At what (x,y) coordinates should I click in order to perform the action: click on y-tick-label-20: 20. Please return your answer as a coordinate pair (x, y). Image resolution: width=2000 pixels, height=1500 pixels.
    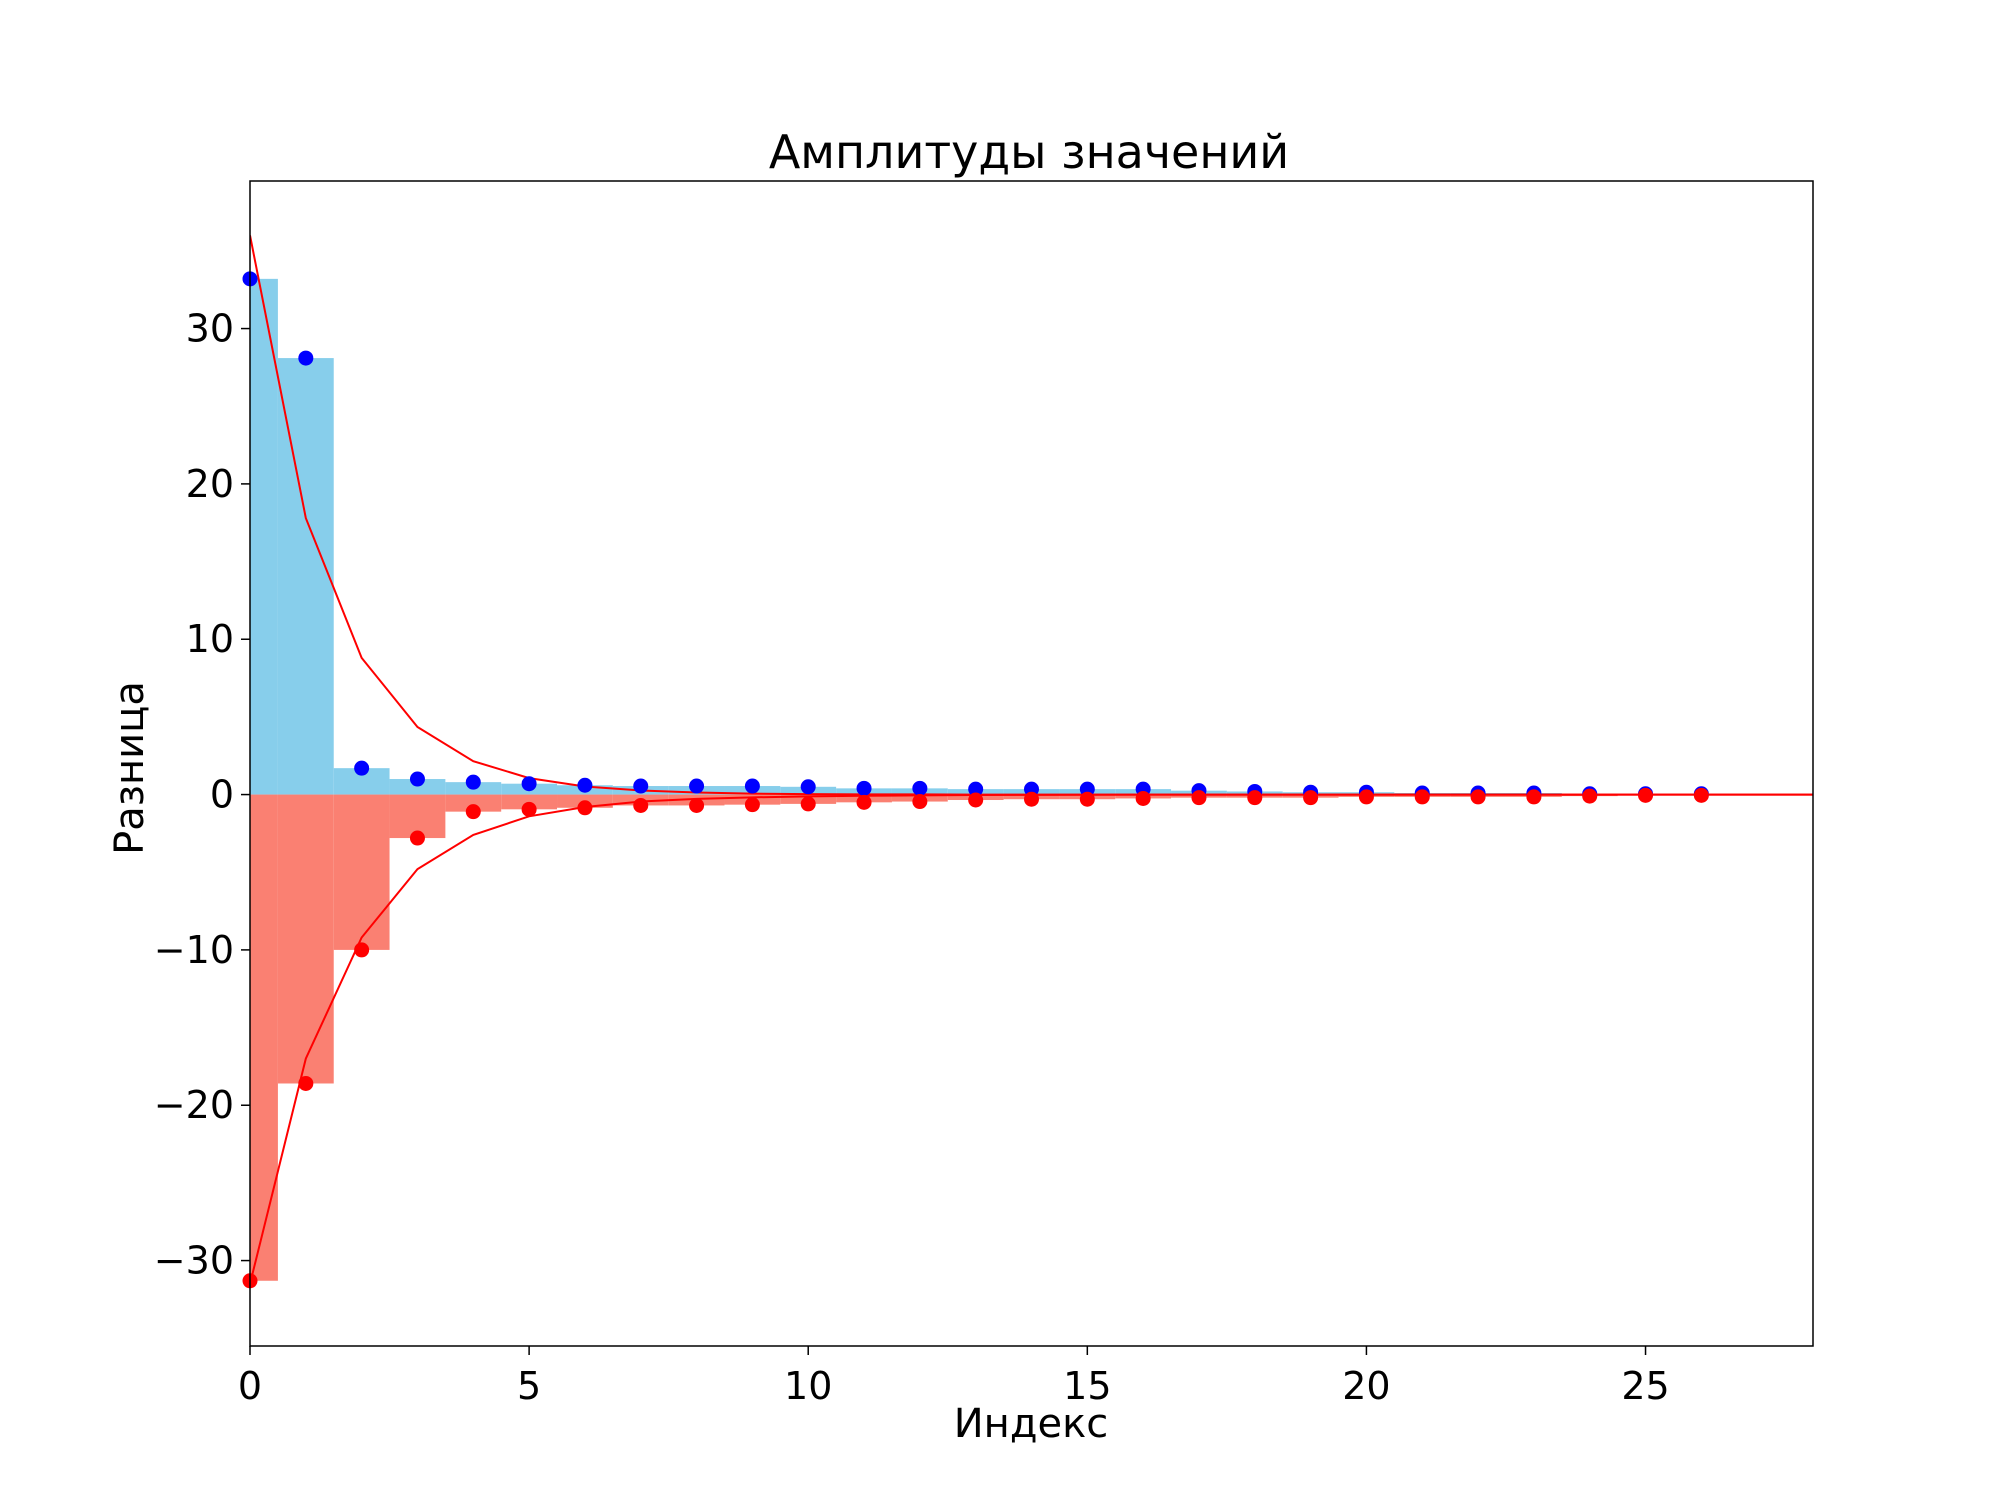
    Looking at the image, I should click on (210, 484).